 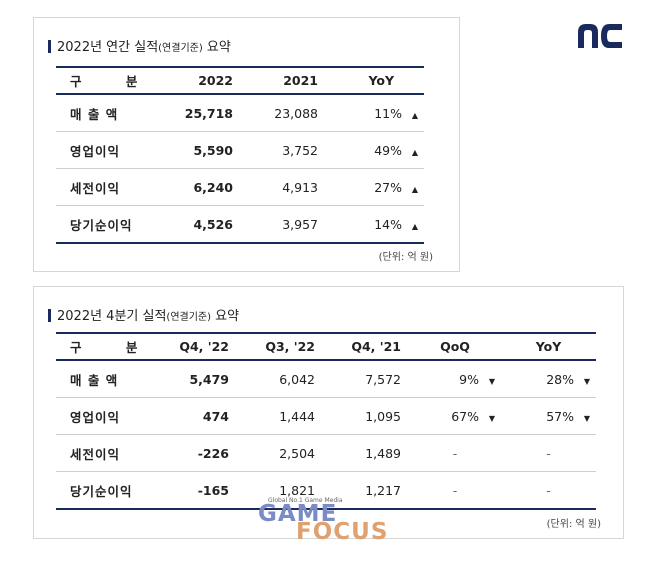 What do you see at coordinates (208, 113) in the screenshot?
I see `value-2022: 25,718` at bounding box center [208, 113].